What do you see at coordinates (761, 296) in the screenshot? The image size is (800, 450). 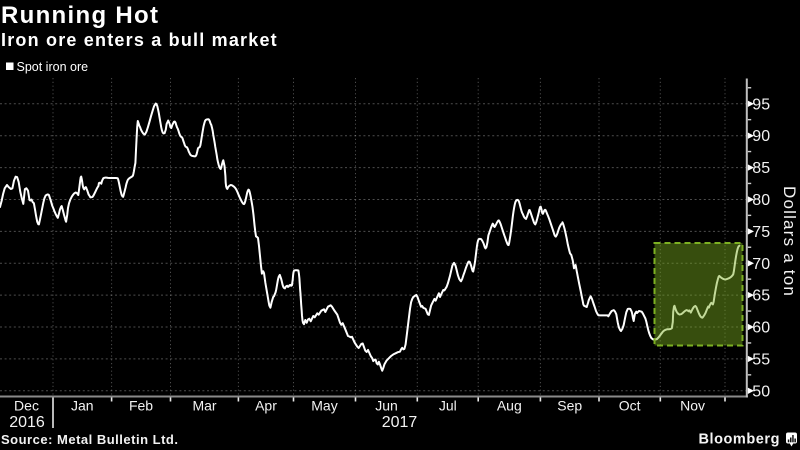 I see `svg-text: 65` at bounding box center [761, 296].